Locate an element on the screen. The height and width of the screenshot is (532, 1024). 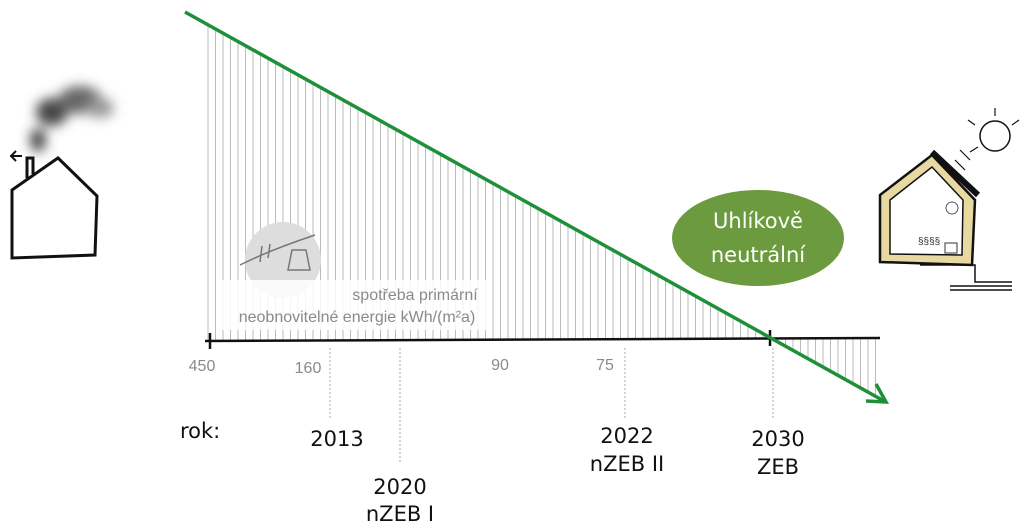
year: 2022 is located at coordinates (626, 436).